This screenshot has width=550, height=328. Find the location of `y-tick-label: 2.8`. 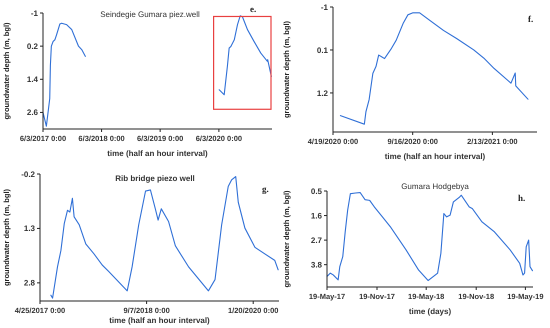

y-tick-label: 2.8 is located at coordinates (30, 283).